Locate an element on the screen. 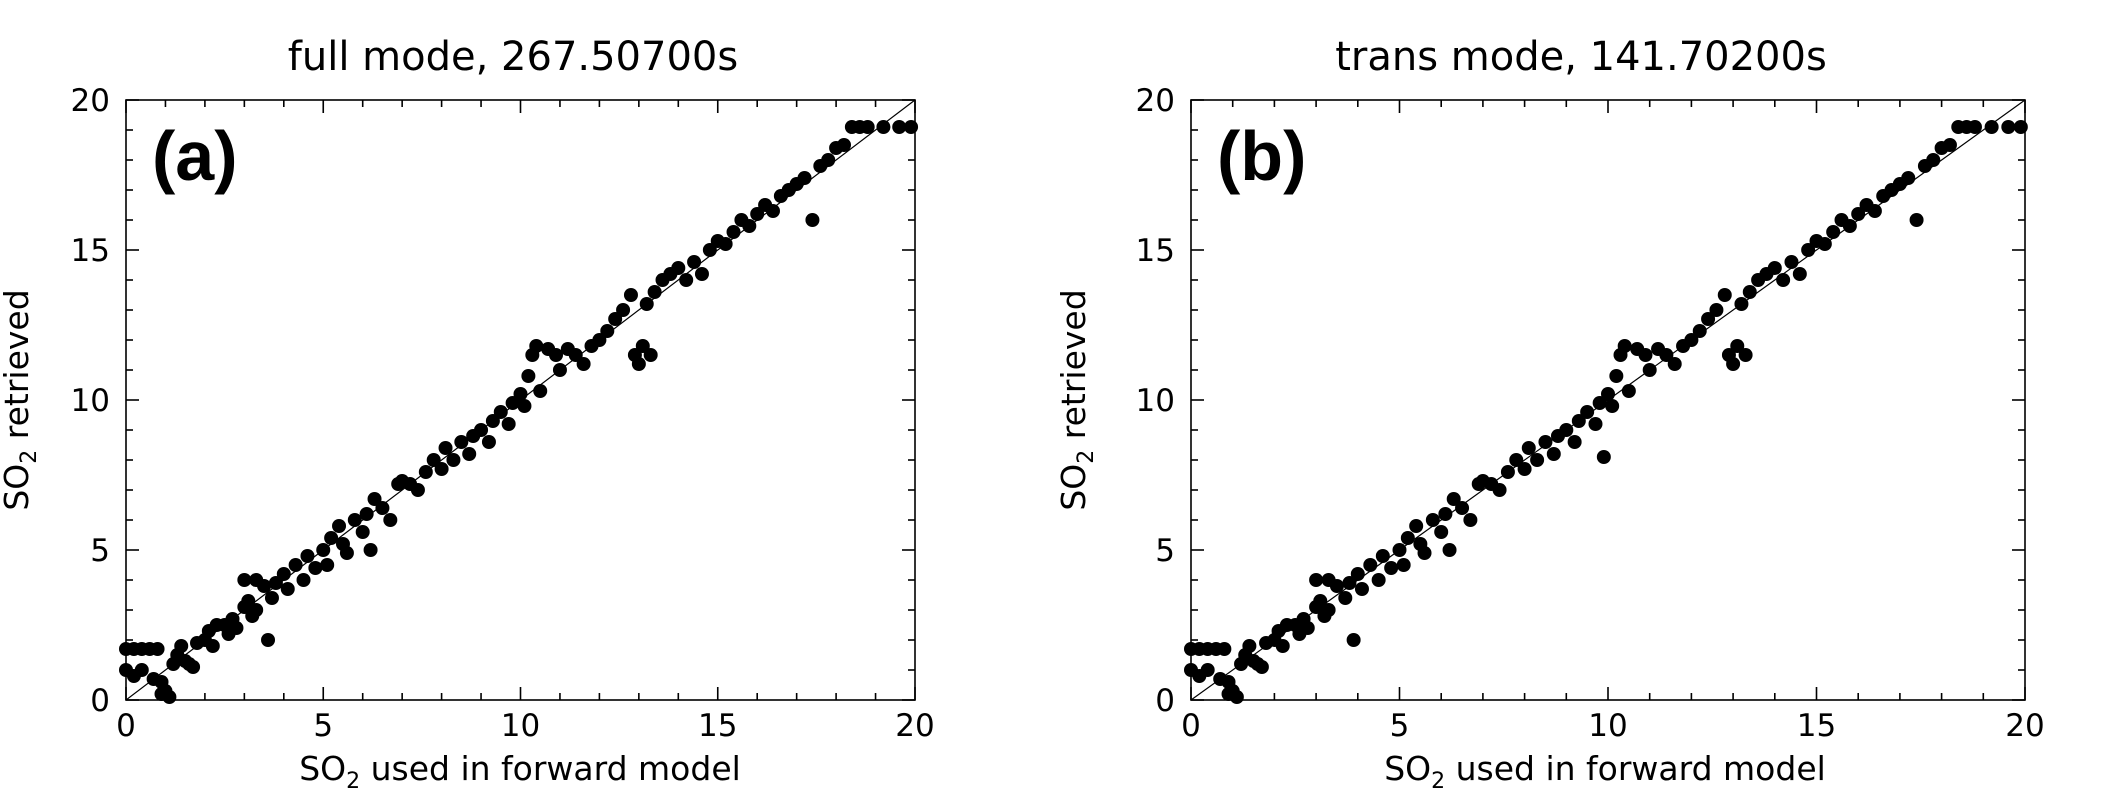 The image size is (2108, 802). panel-b-y-axis-label: SO2 retrieved is located at coordinates (1076, 399).